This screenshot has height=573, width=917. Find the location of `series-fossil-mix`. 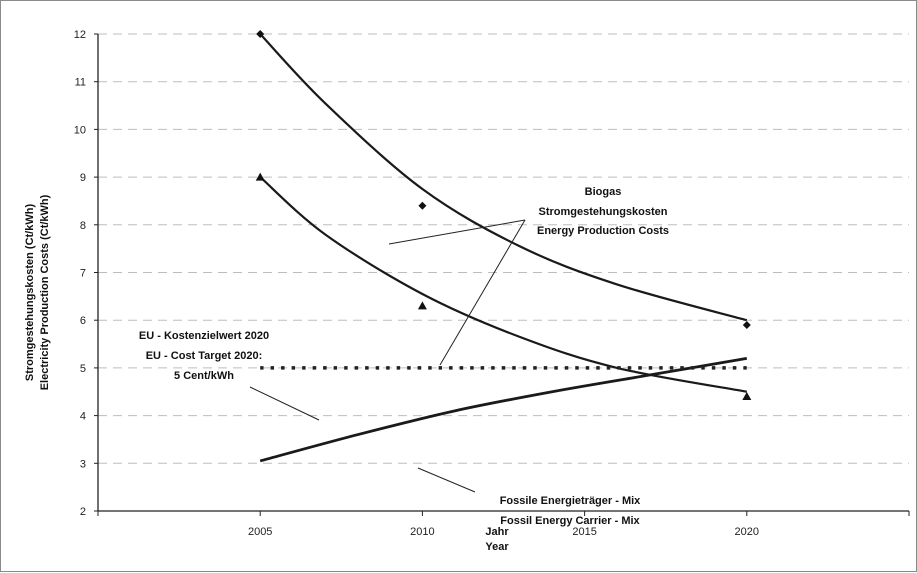

series-fossil-mix is located at coordinates (503, 409).